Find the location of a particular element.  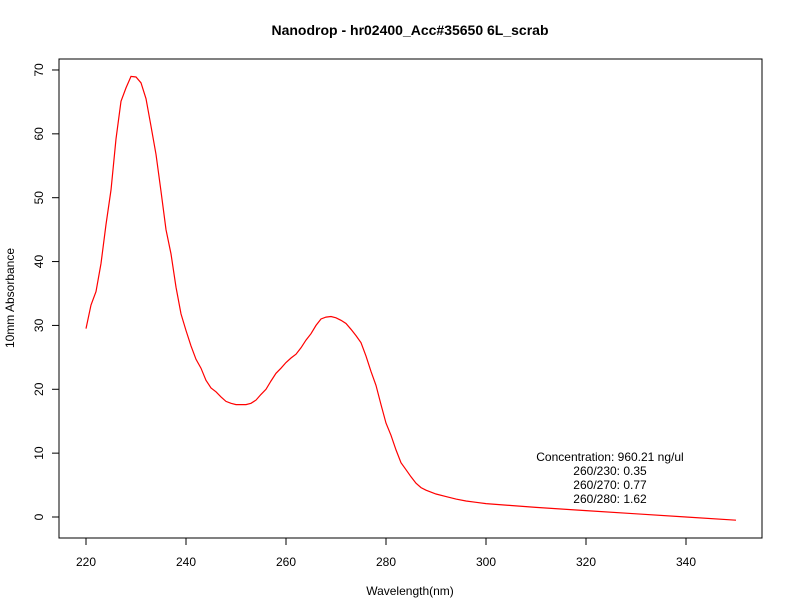

y-tick-label: 40 is located at coordinates (39, 262).